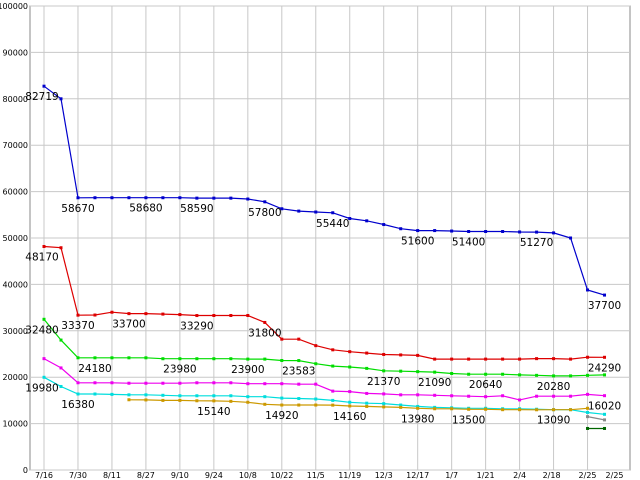 This screenshot has width=640, height=480. I want to click on x-tick-label: 2/4, so click(519, 475).